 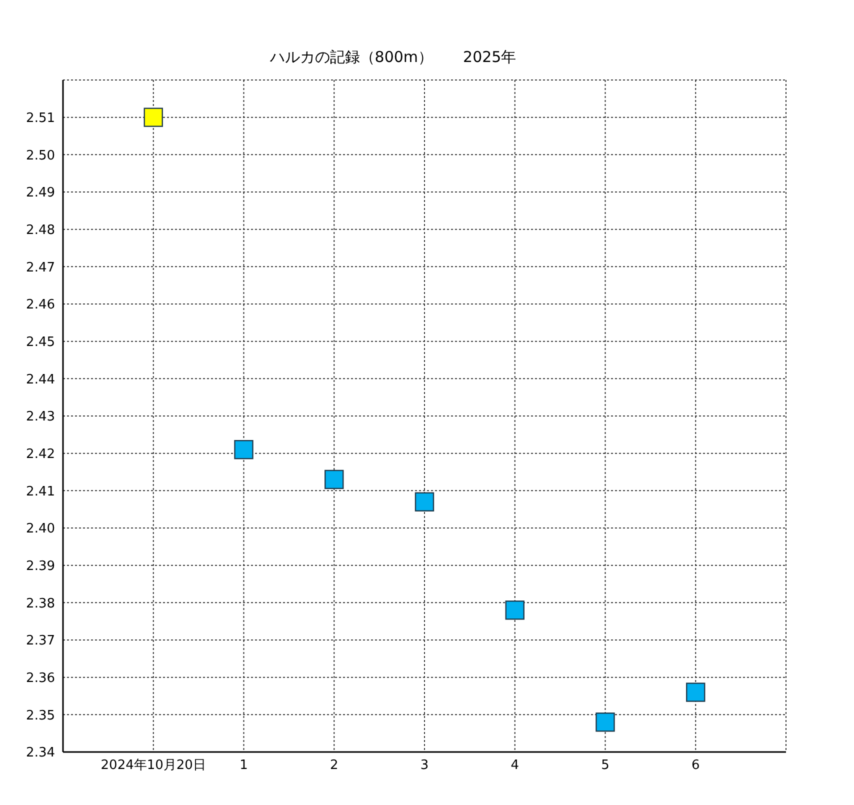 What do you see at coordinates (153, 766) in the screenshot?
I see `x-tick-label: 2024年10月20日` at bounding box center [153, 766].